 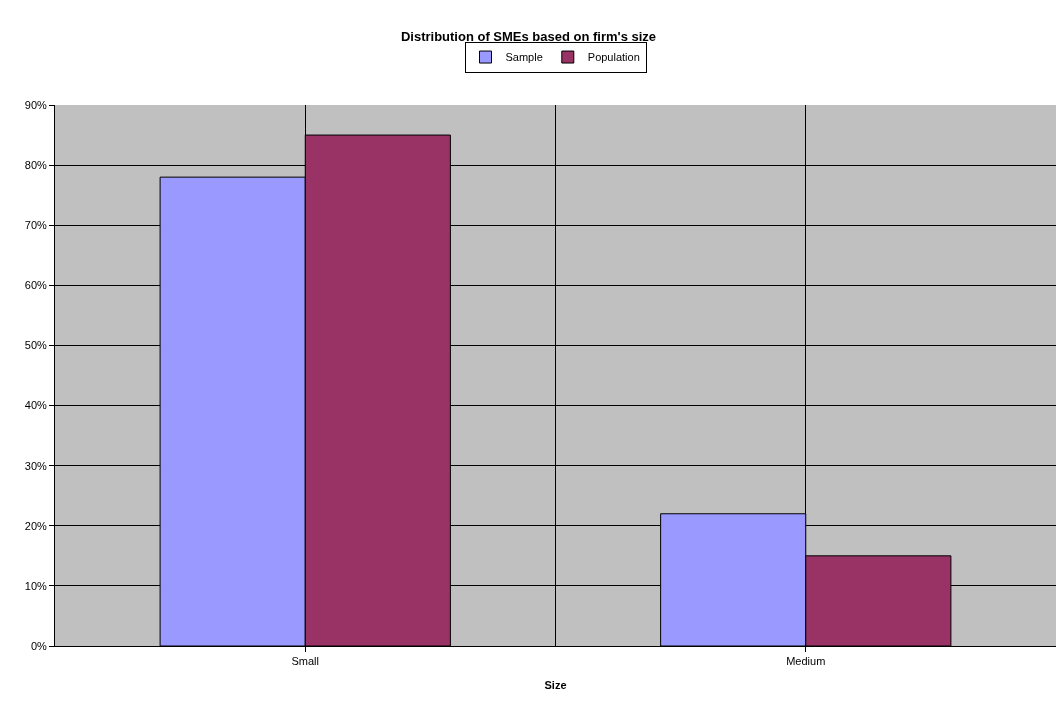 What do you see at coordinates (35, 285) in the screenshot?
I see `y-tick-label: 60%` at bounding box center [35, 285].